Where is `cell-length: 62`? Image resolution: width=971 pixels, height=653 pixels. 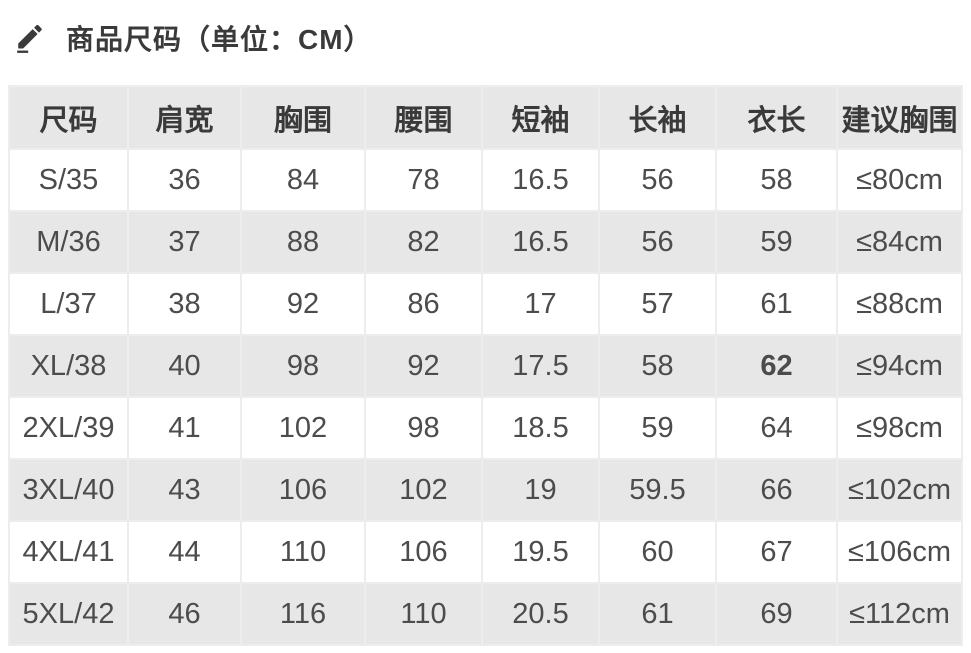 cell-length: 62 is located at coordinates (776, 366).